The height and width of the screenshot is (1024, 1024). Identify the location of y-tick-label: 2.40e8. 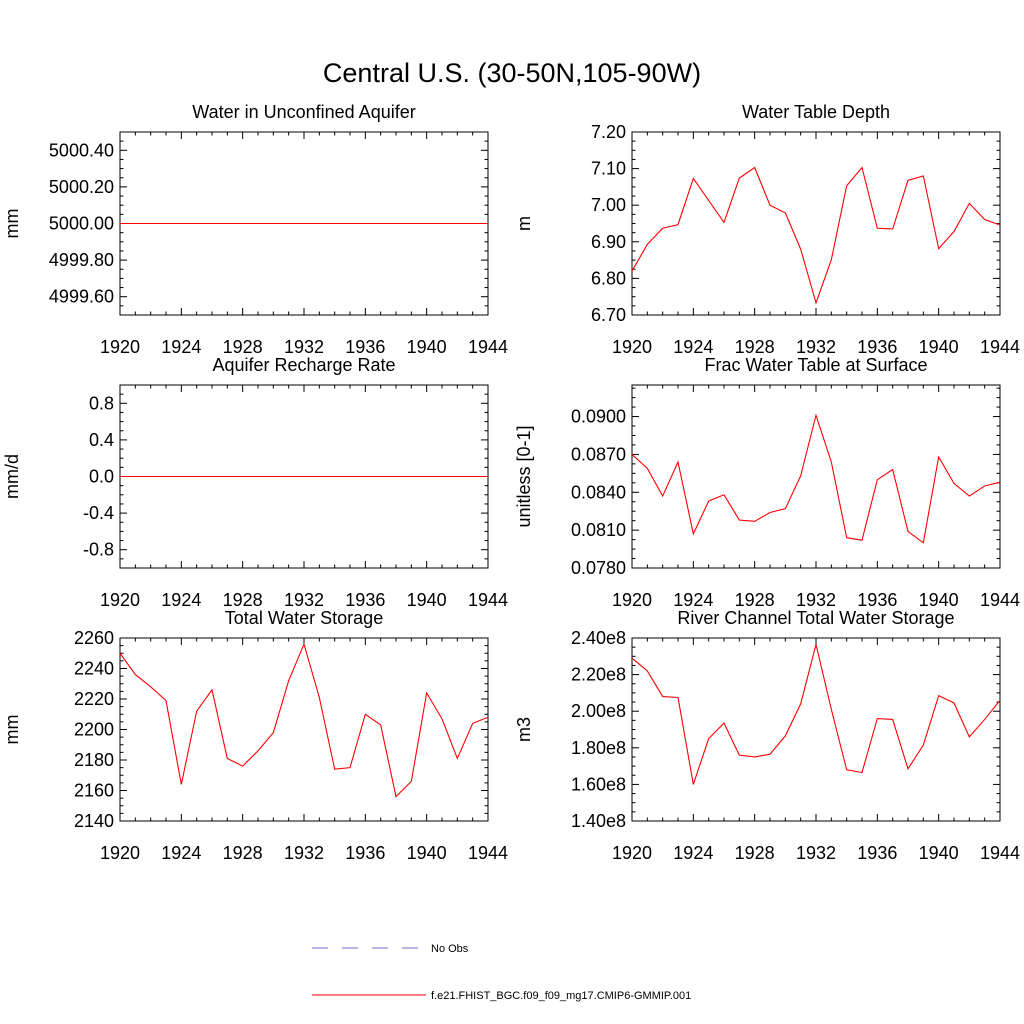
(598, 638).